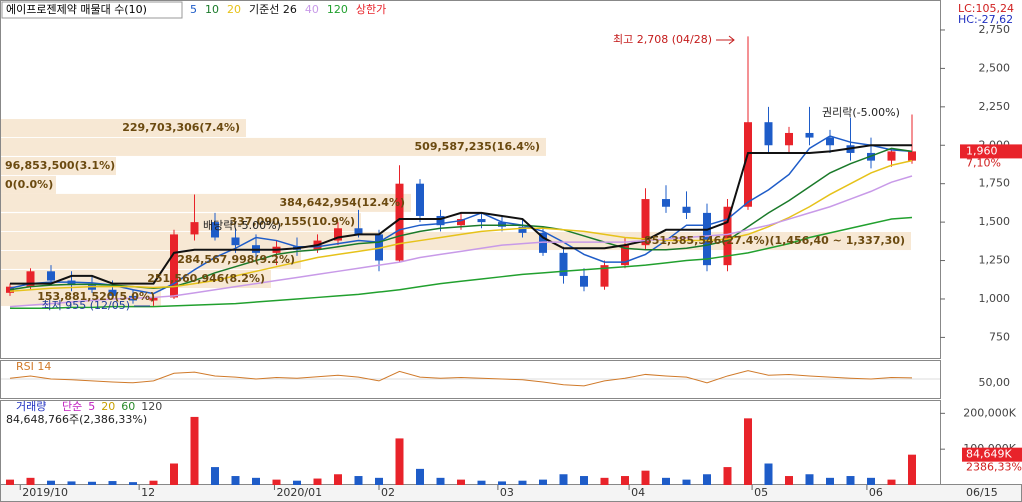 The height and width of the screenshot is (502, 1022). What do you see at coordinates (876, 492) in the screenshot?
I see `x-tick-label: 06` at bounding box center [876, 492].